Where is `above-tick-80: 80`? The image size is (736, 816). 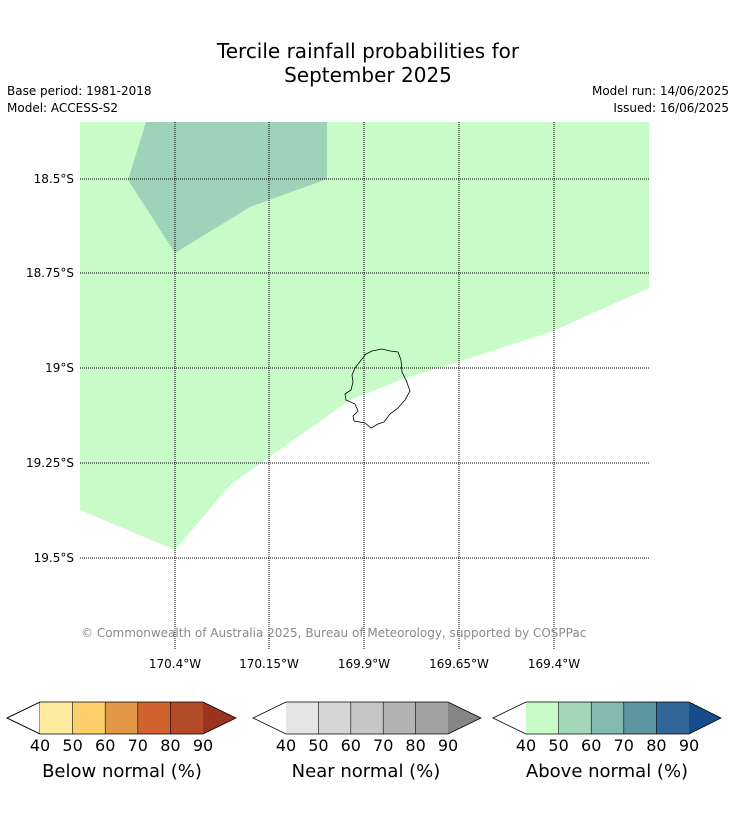 above-tick-80: 80 is located at coordinates (656, 745).